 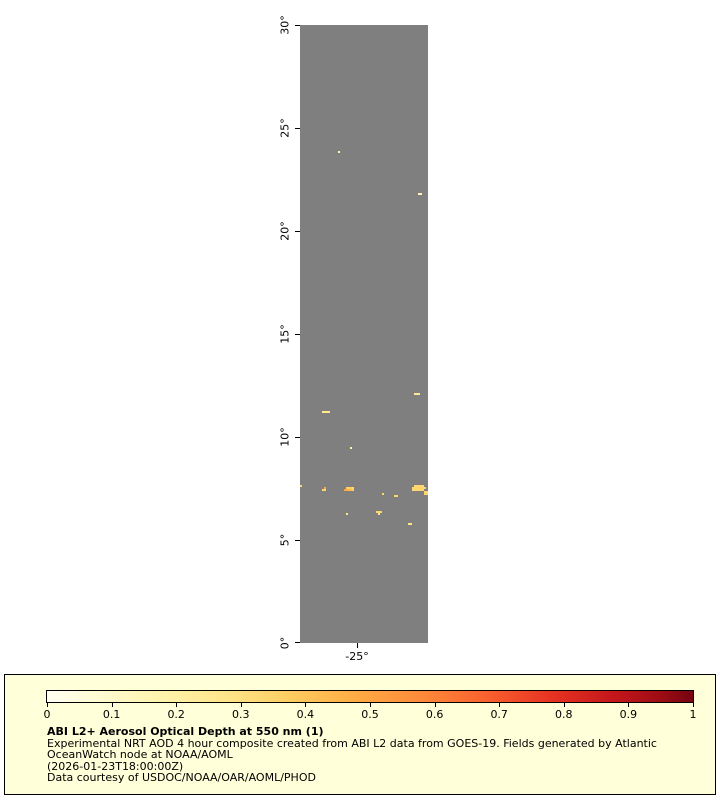 I want to click on colorbar-tick-label: 1, so click(x=693, y=714).